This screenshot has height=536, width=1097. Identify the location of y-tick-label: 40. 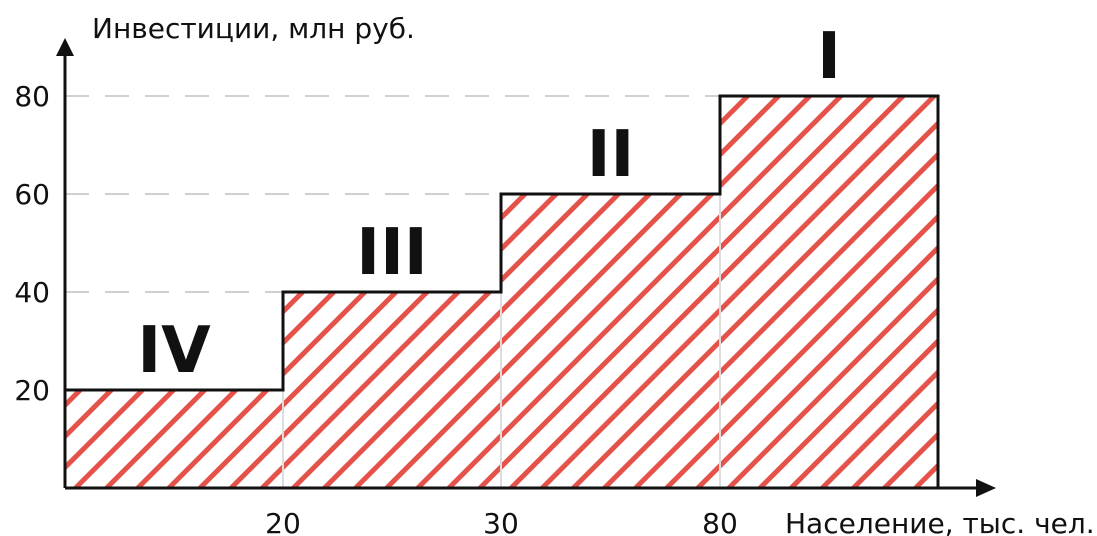
(32, 292).